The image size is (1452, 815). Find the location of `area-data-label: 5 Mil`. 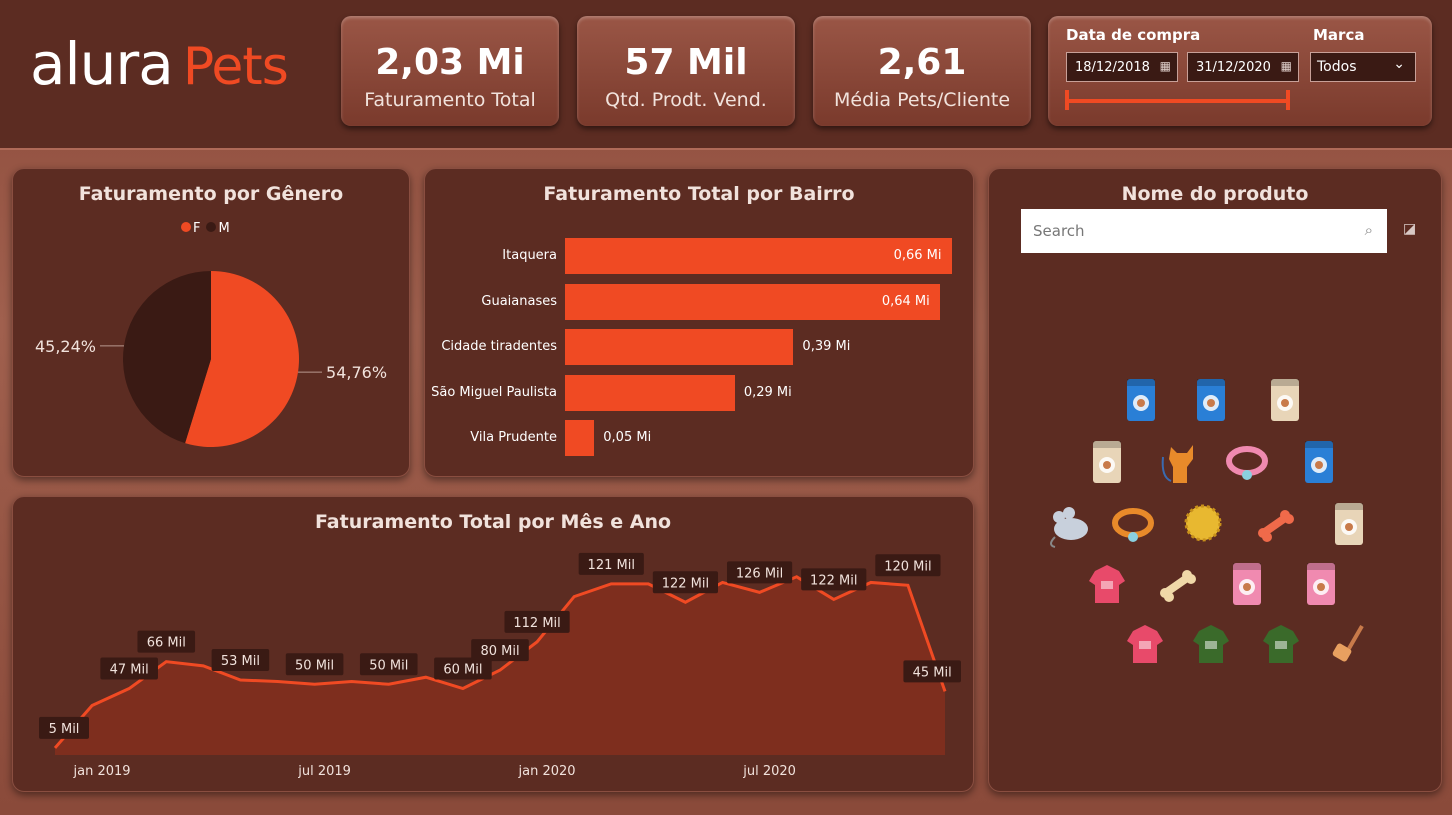

area-data-label: 5 Mil is located at coordinates (64, 727).